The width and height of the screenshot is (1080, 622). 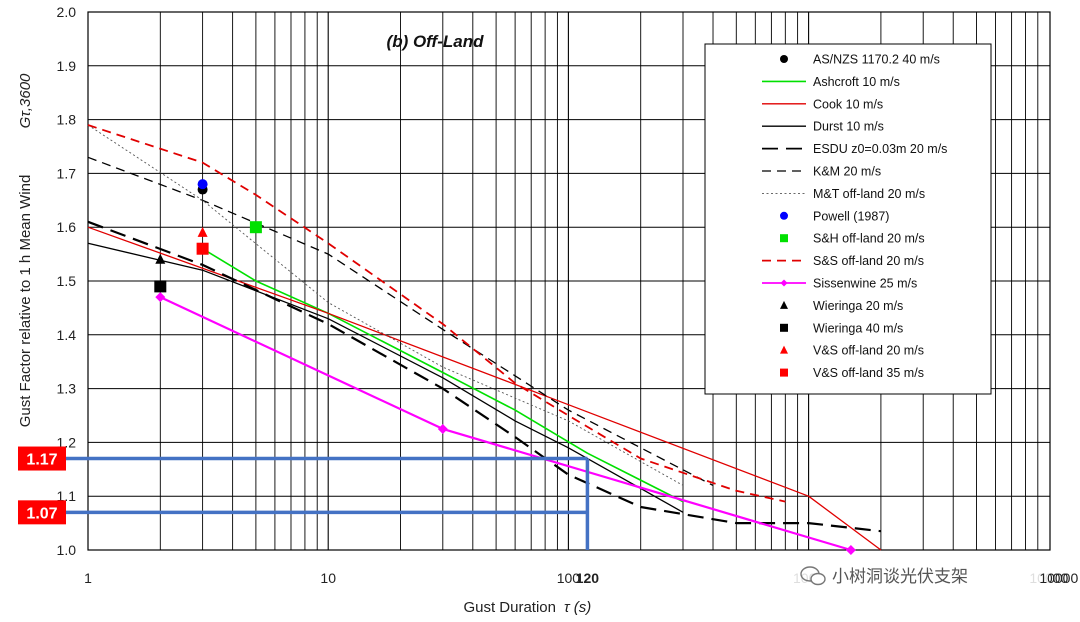 I want to click on legend-label: Wieringa 40 m/s, so click(x=858, y=328).